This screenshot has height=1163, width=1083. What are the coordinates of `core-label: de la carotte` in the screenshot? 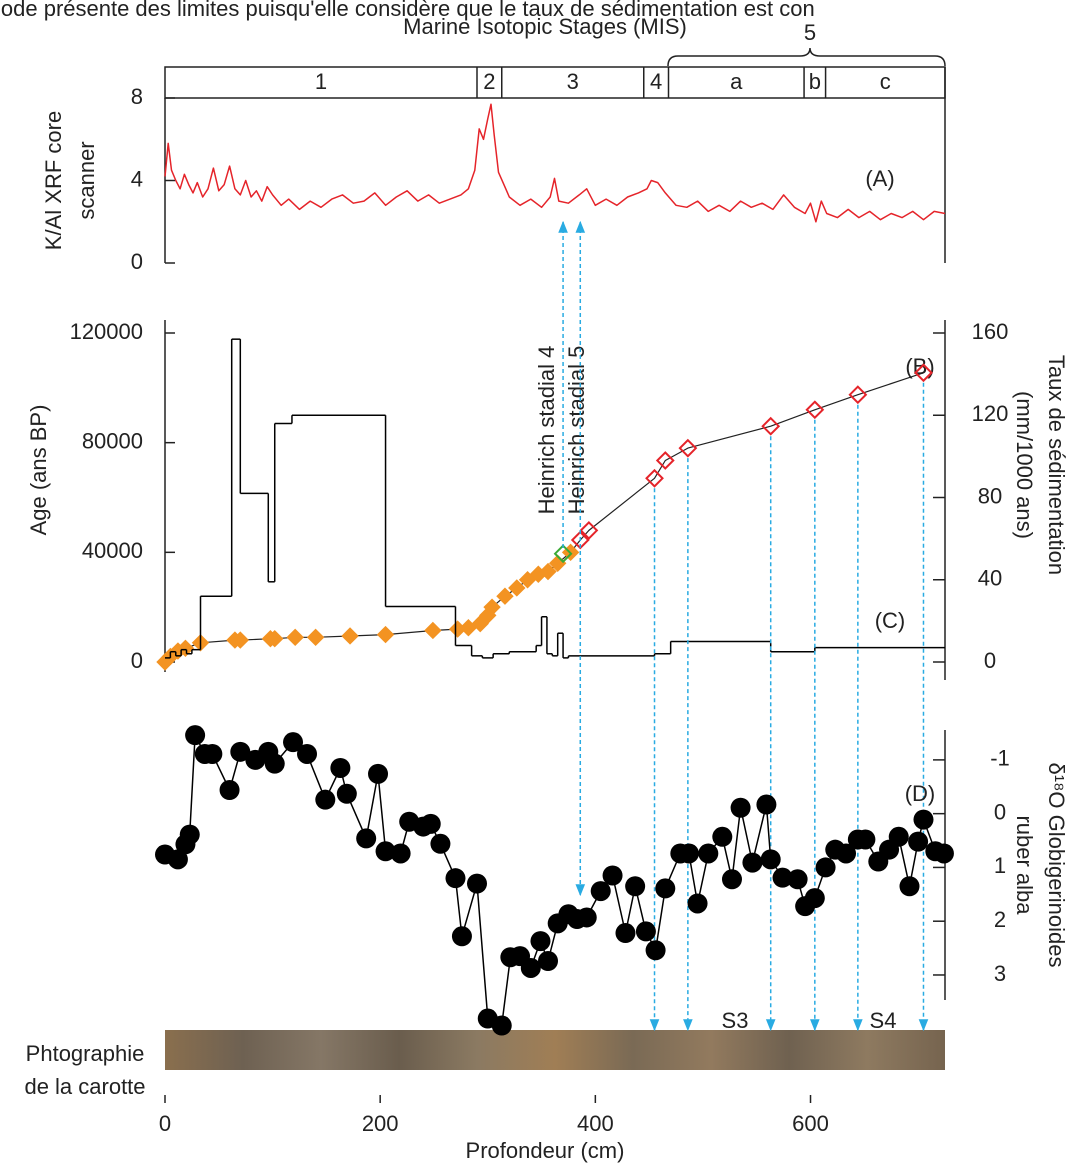 It's located at (84, 1086).